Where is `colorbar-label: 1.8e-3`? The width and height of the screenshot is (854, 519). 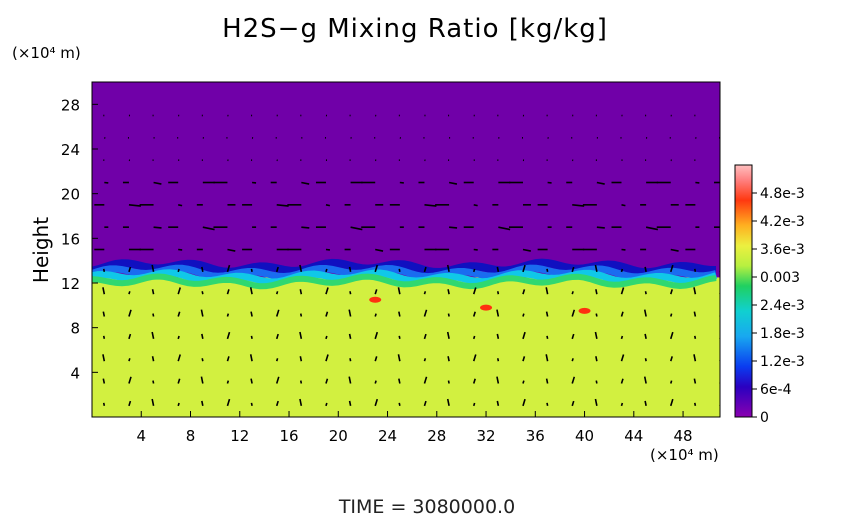 colorbar-label: 1.8e-3 is located at coordinates (782, 334).